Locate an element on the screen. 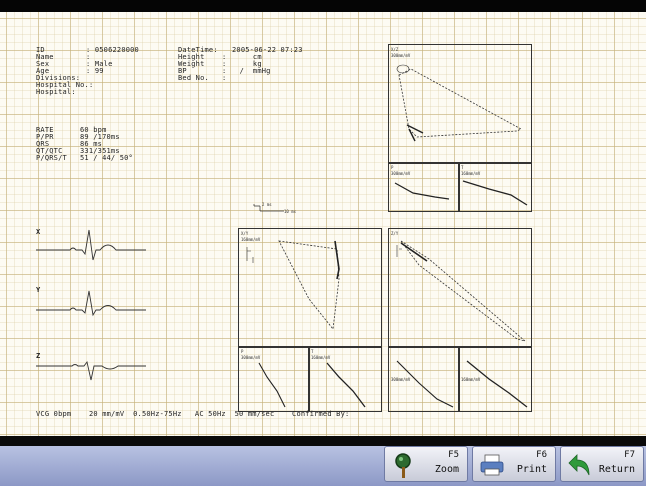  zoom-button: F5 Zoom is located at coordinates (426, 464).